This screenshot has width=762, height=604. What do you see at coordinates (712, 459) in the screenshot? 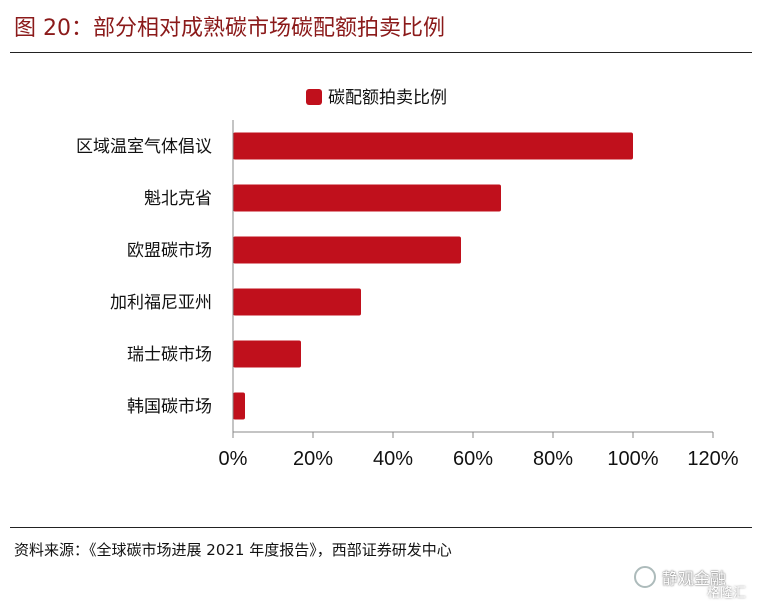
I see `x-tick-label: 120%` at bounding box center [712, 459].